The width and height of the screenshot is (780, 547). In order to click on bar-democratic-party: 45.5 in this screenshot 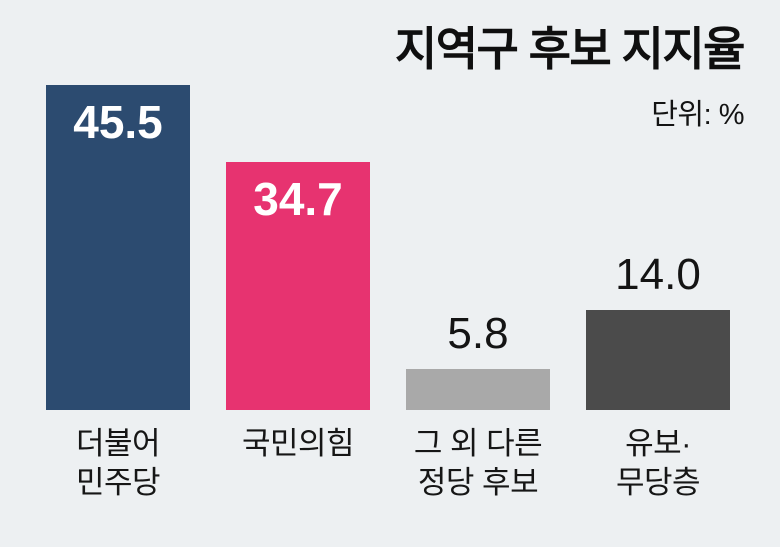, I will do `click(118, 247)`.